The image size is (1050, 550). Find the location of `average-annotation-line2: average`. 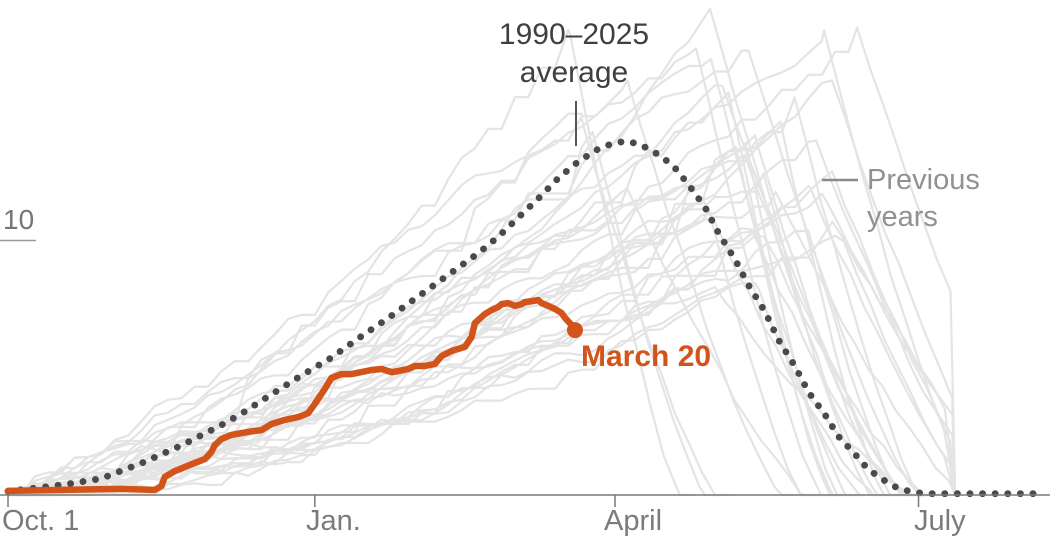

average-annotation-line2: average is located at coordinates (574, 72).